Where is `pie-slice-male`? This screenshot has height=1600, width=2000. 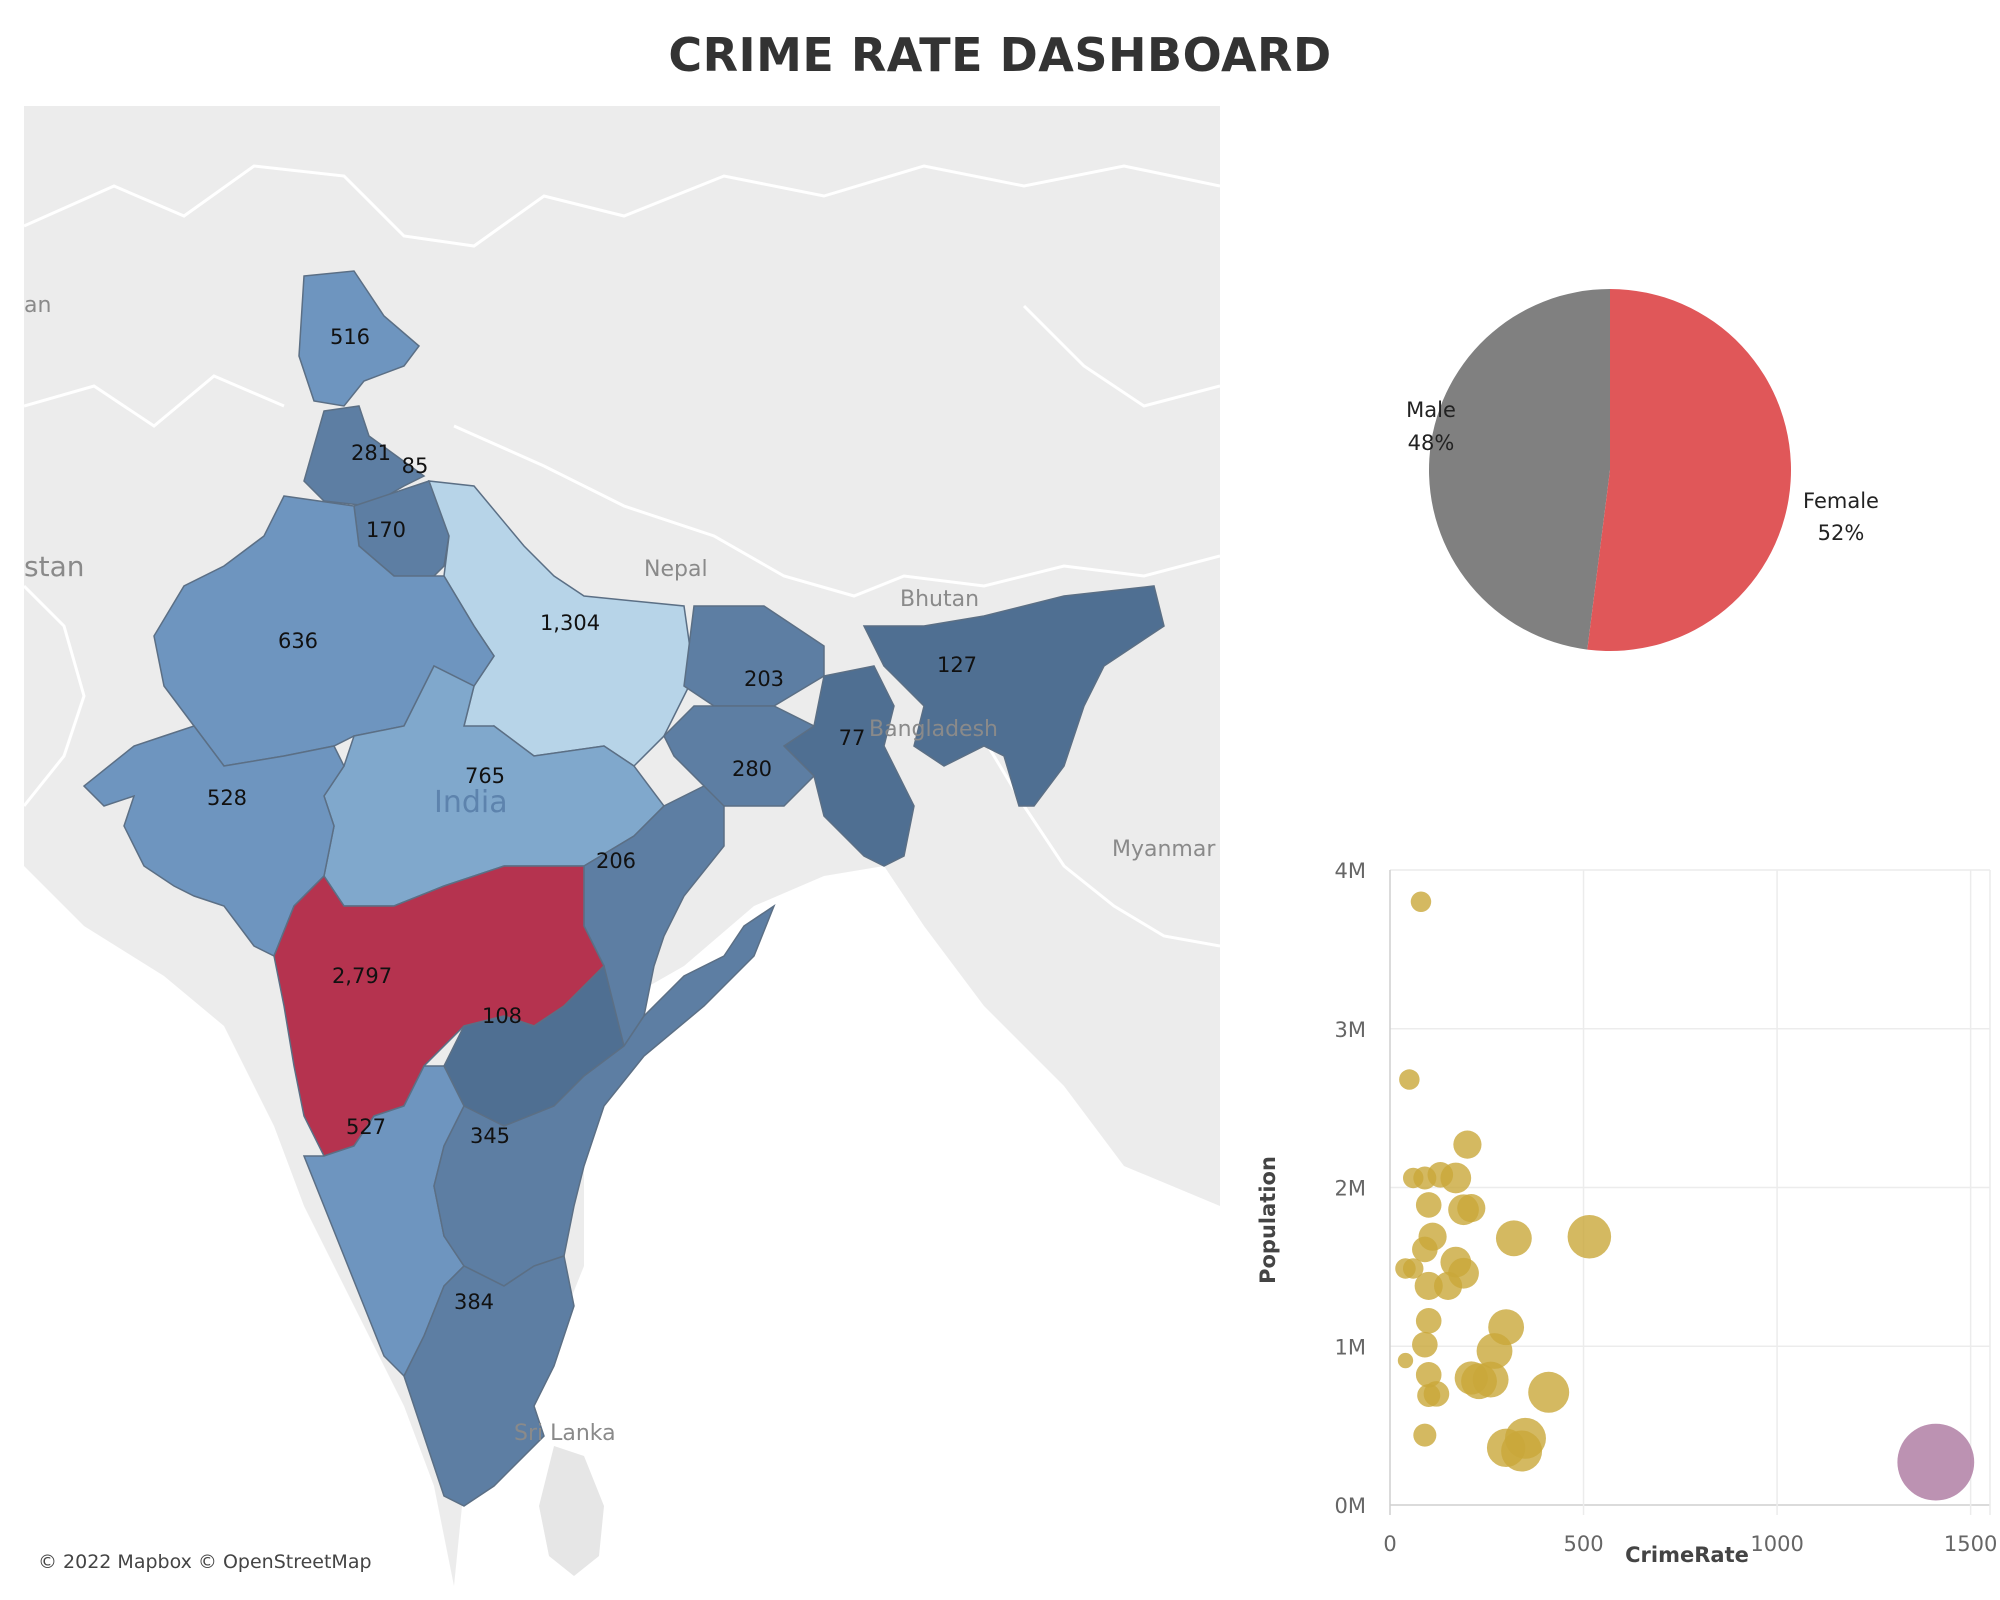 pie-slice-male is located at coordinates (1519, 469).